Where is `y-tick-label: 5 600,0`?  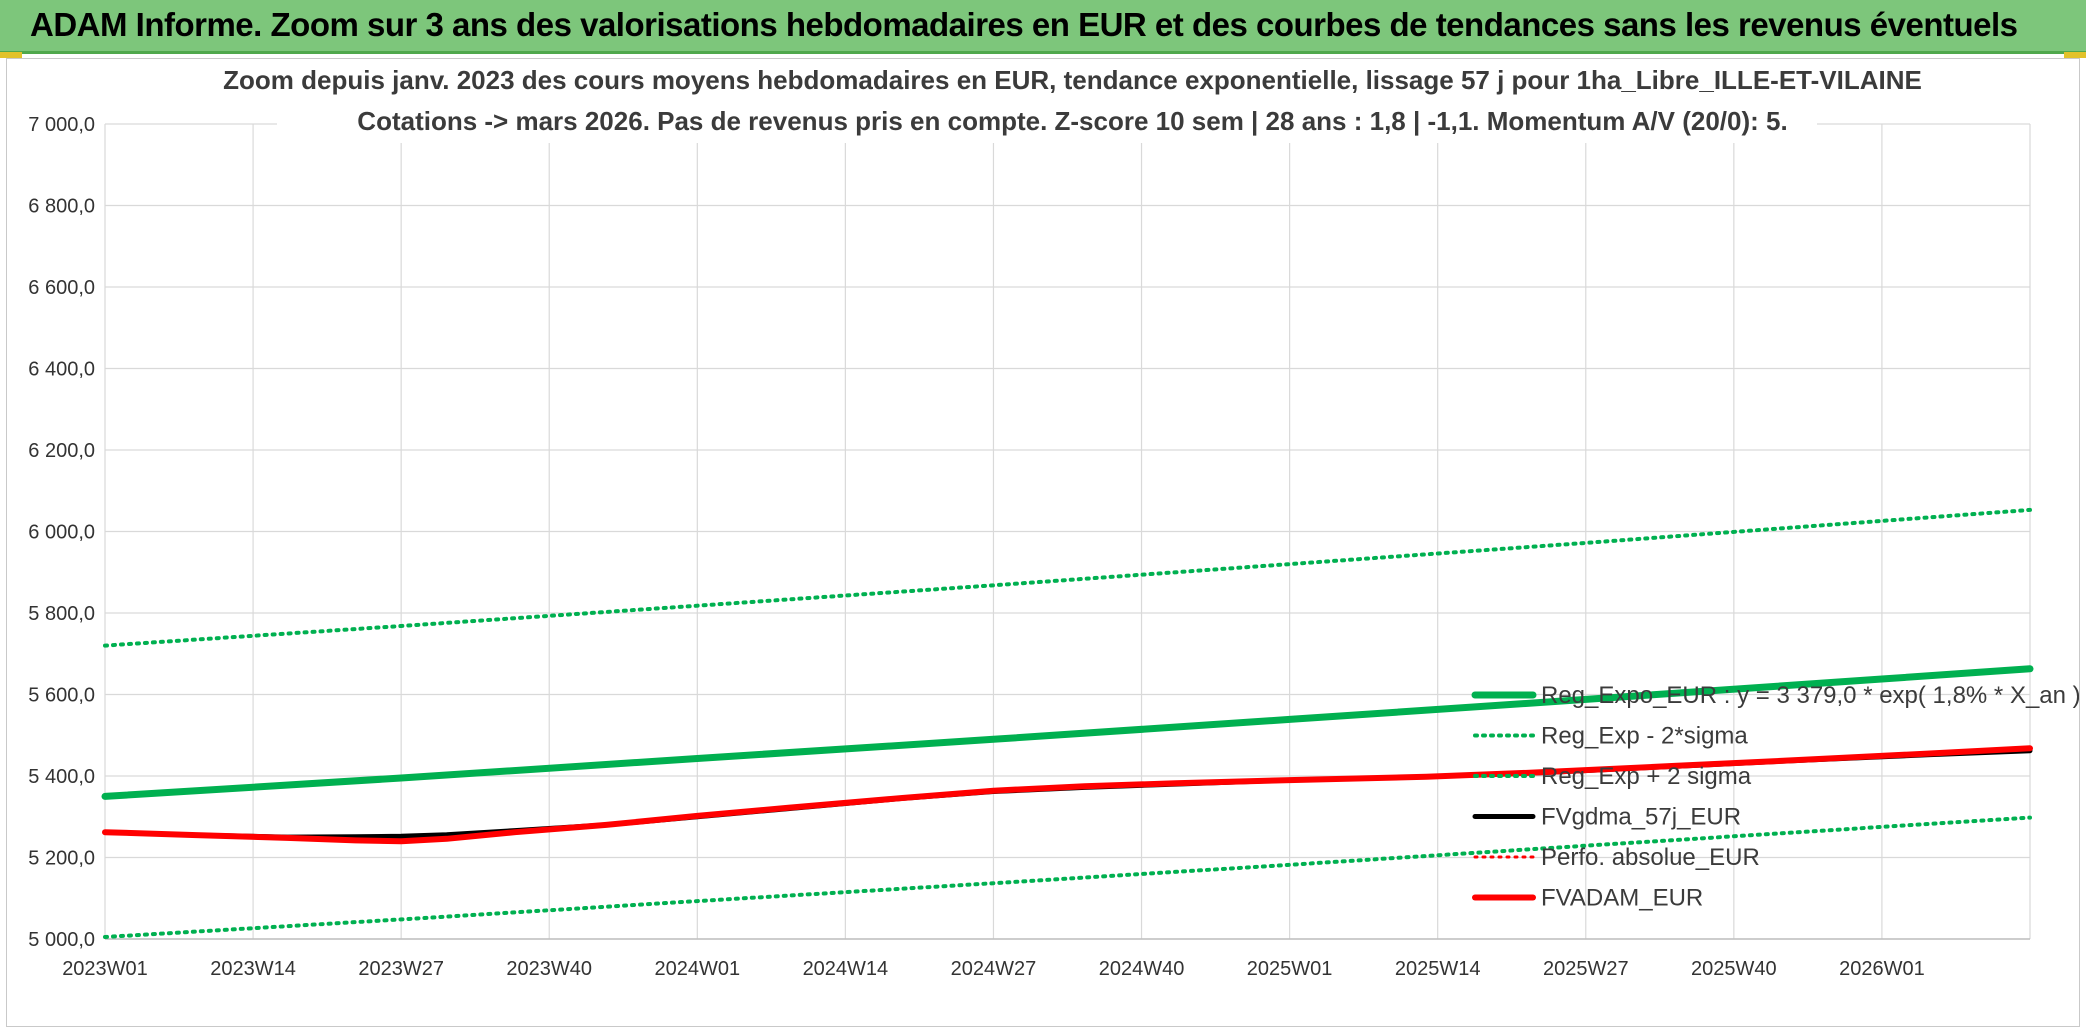 y-tick-label: 5 600,0 is located at coordinates (61, 696).